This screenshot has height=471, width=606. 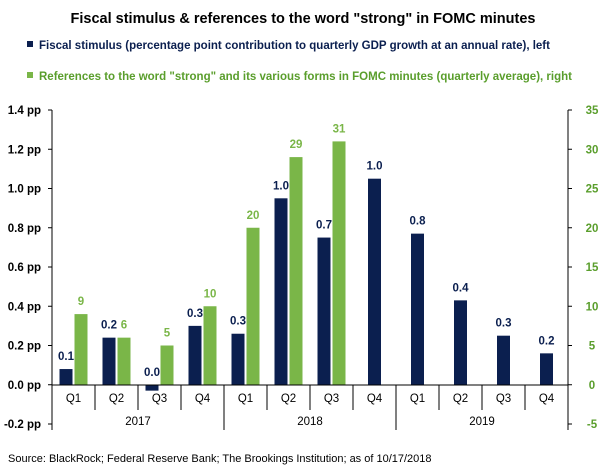 I want to click on left-tick-label: 1.2 pp, so click(x=24, y=150).